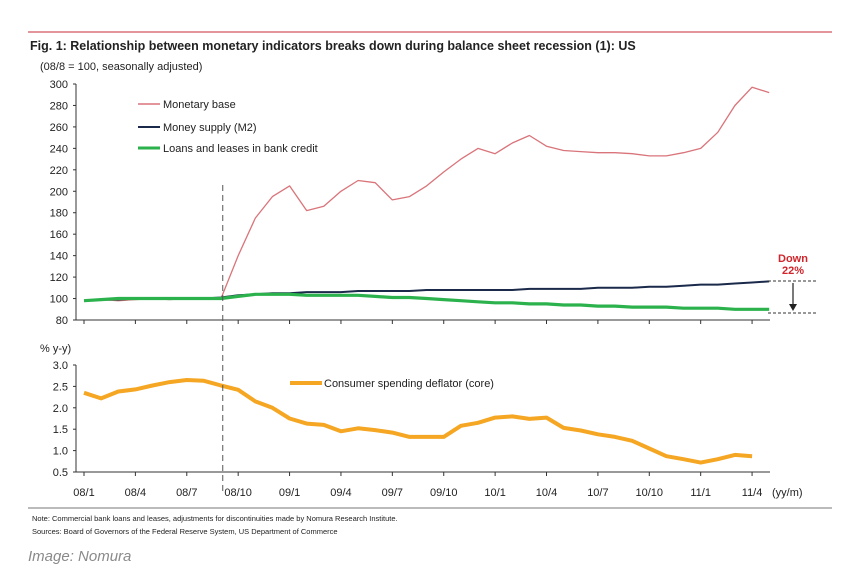 This screenshot has height=578, width=860. Describe the element at coordinates (59, 192) in the screenshot. I see `y-tick-label: 200` at that location.